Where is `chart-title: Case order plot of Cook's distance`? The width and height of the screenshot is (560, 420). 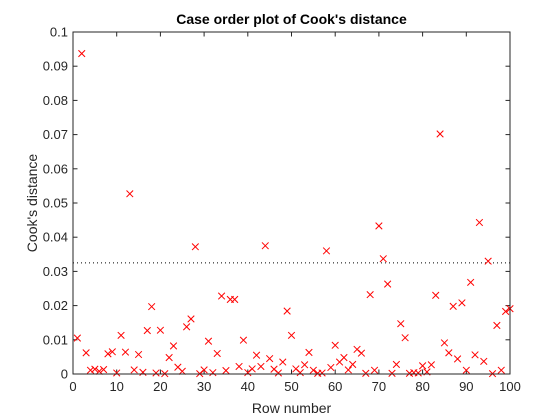 chart-title: Case order plot of Cook's distance is located at coordinates (291, 19).